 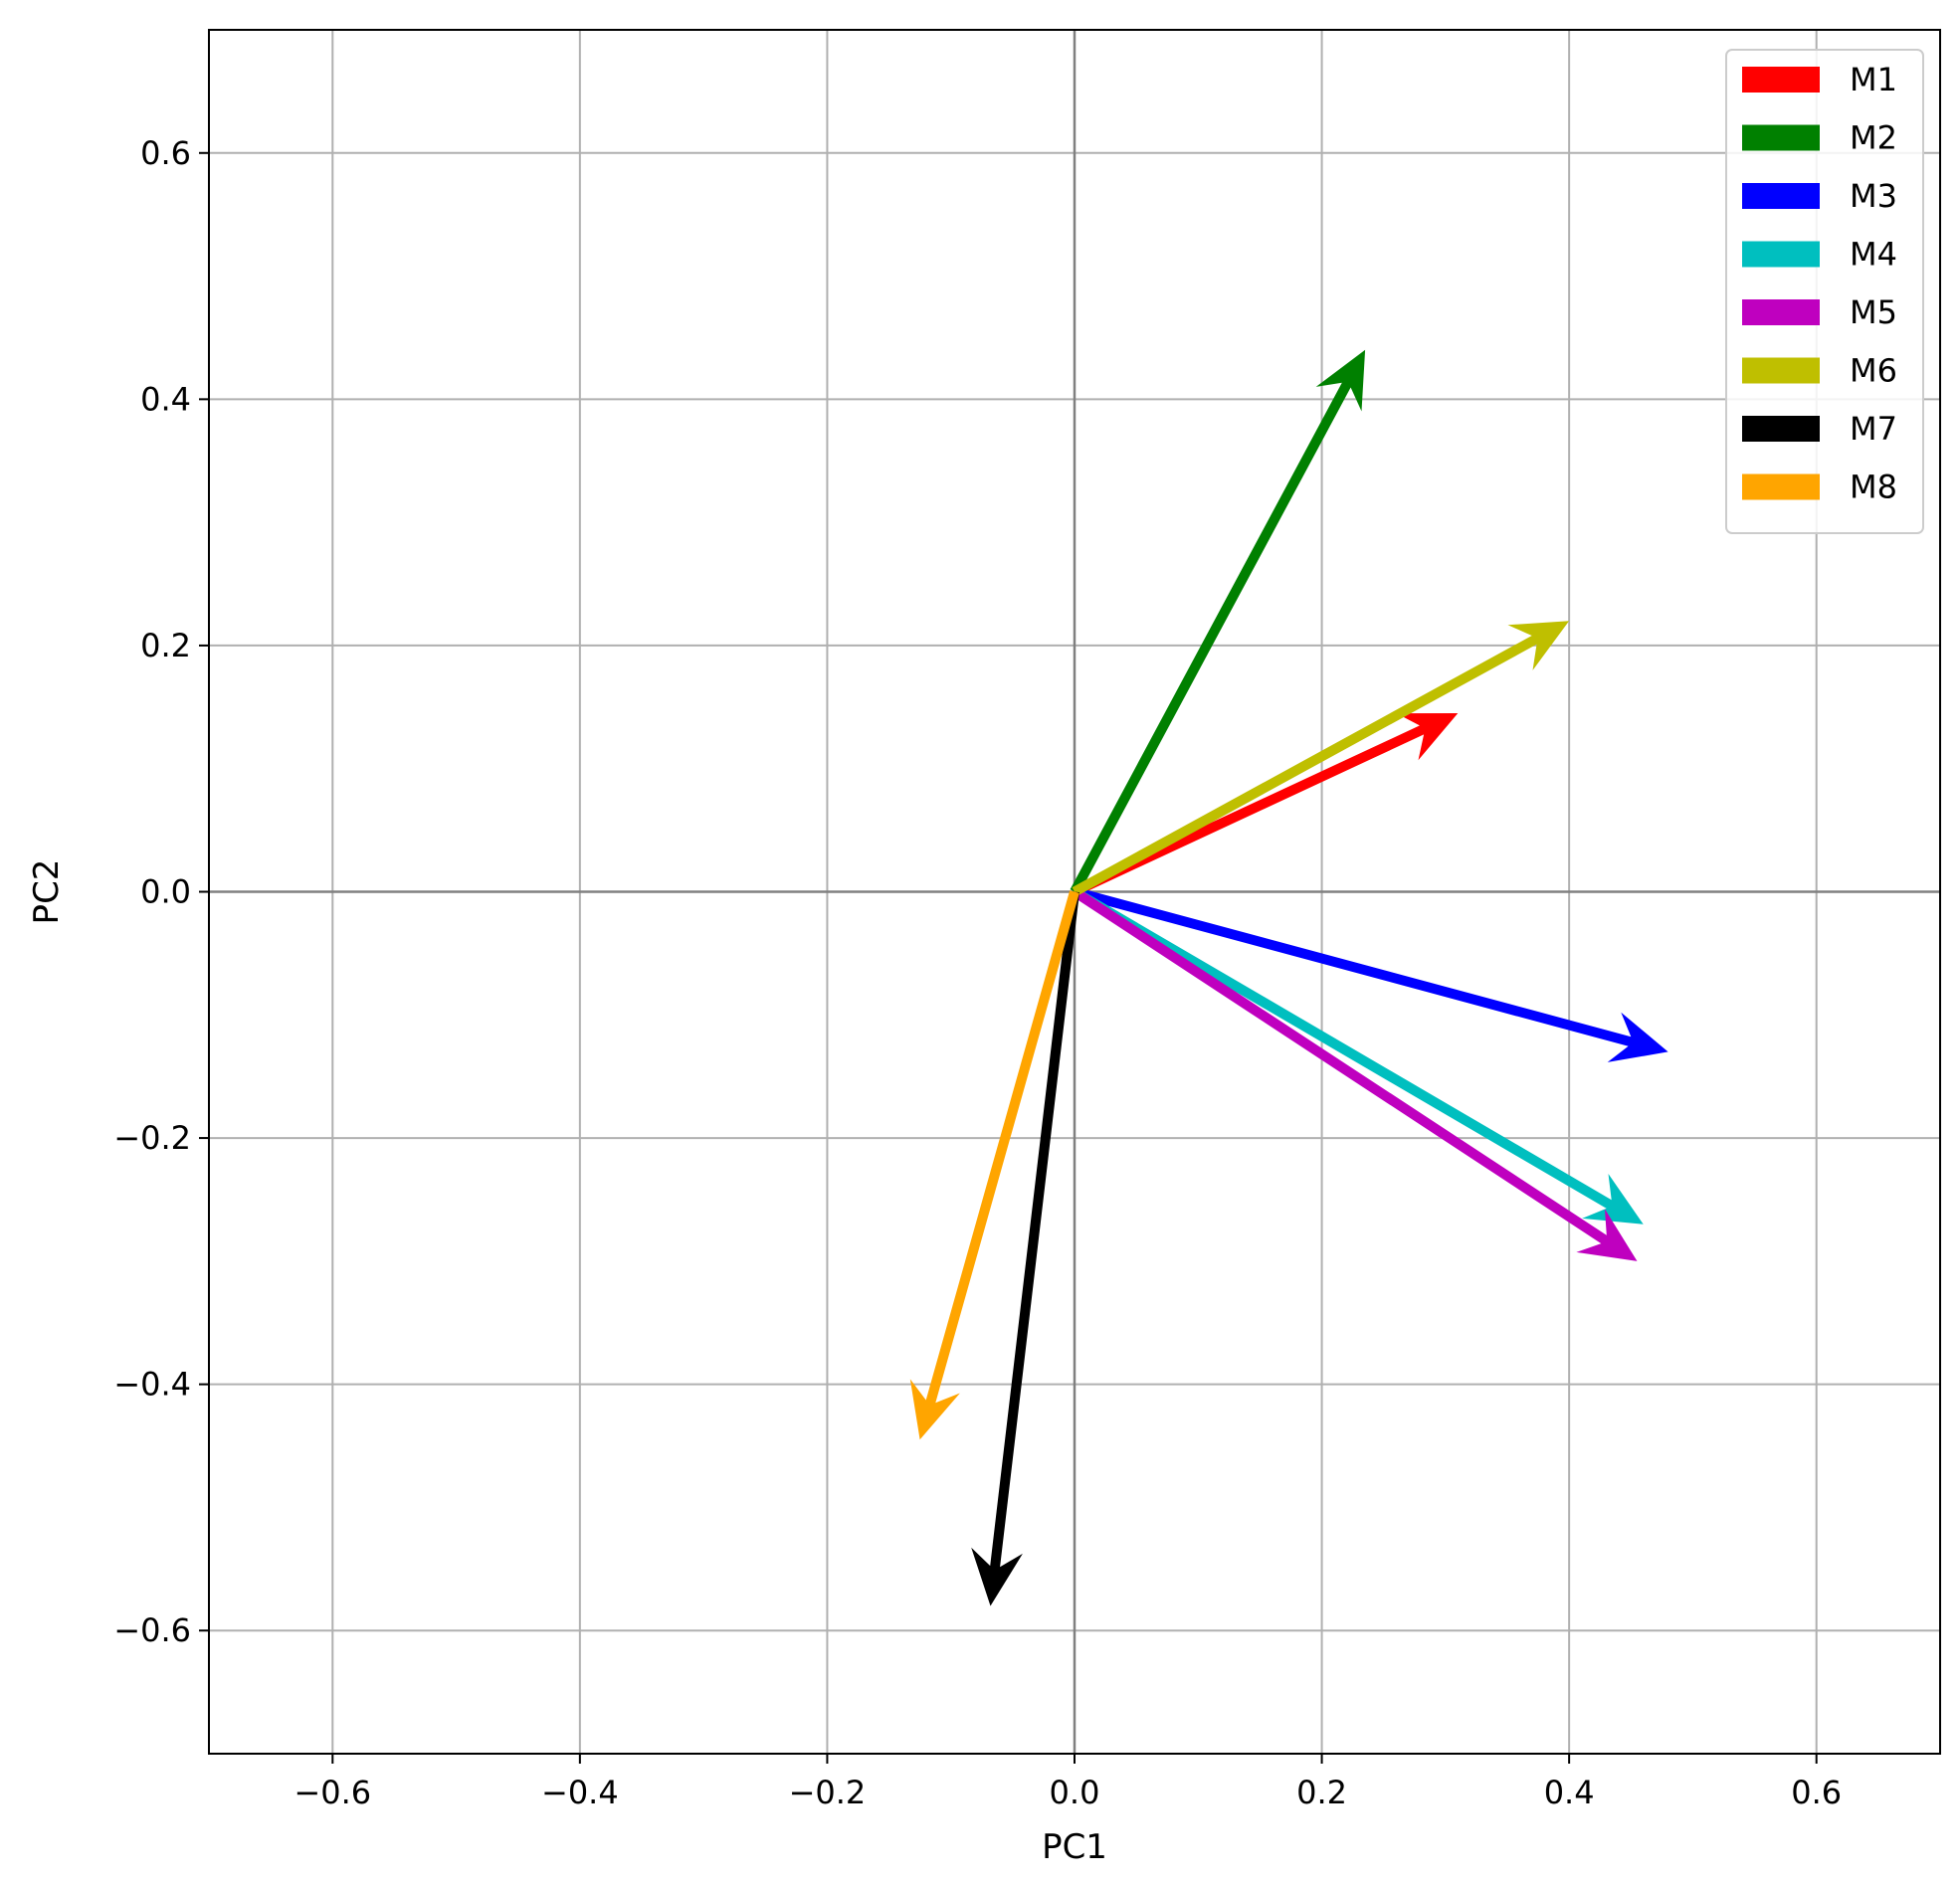 What do you see at coordinates (1873, 312) in the screenshot?
I see `legend-label-m5: M5` at bounding box center [1873, 312].